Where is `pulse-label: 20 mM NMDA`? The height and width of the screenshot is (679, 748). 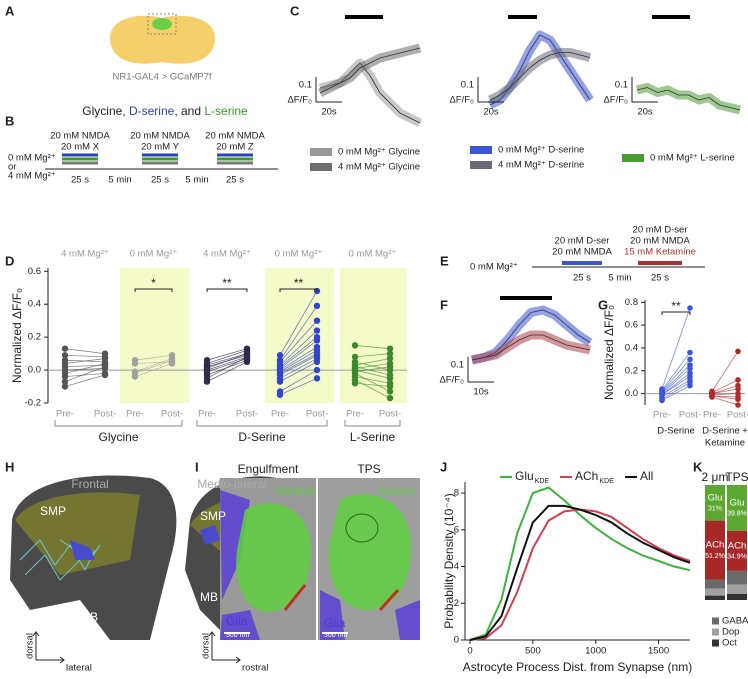
pulse-label: 20 mM NMDA is located at coordinates (660, 241).